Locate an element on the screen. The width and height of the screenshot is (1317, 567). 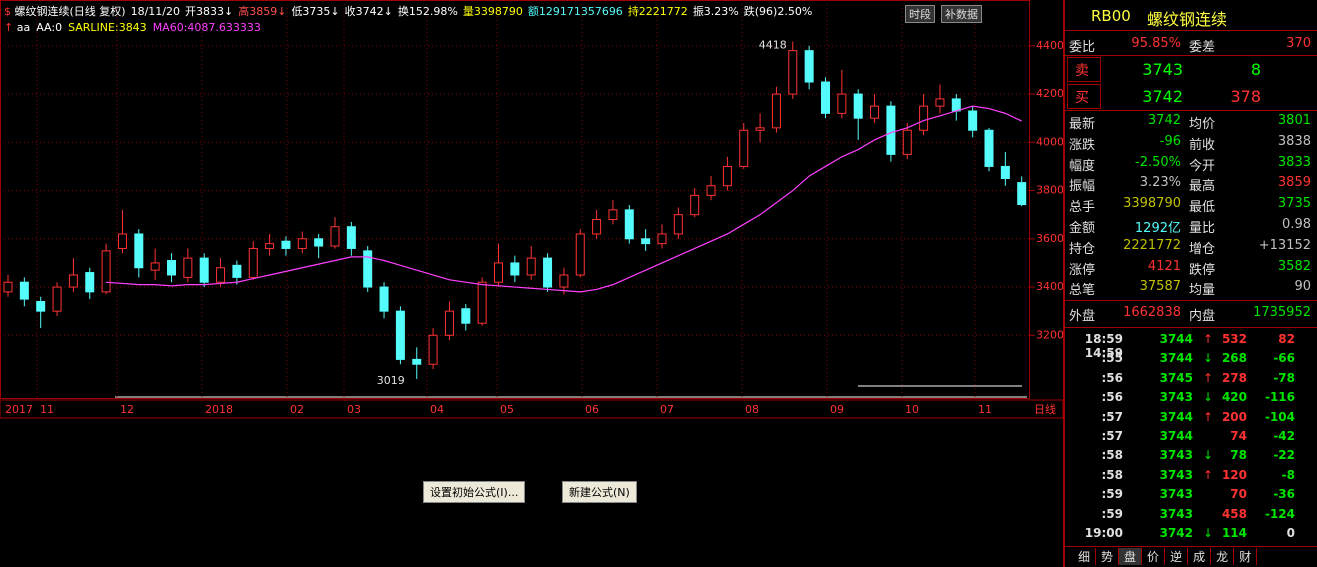
header-field: 螺纹钢连续(日线 复权) is located at coordinates (70, 11).